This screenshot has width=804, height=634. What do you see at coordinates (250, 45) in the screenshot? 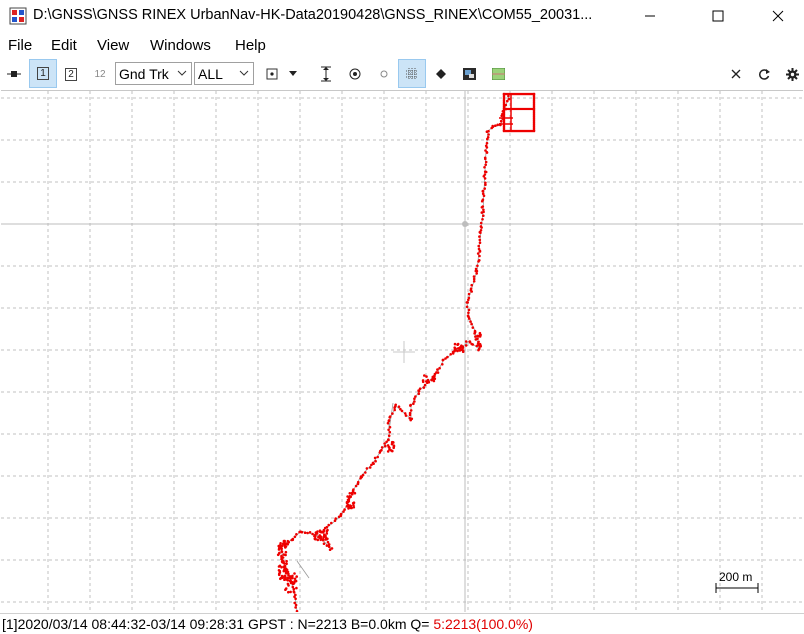
I see `menu-help: Help` at bounding box center [250, 45].